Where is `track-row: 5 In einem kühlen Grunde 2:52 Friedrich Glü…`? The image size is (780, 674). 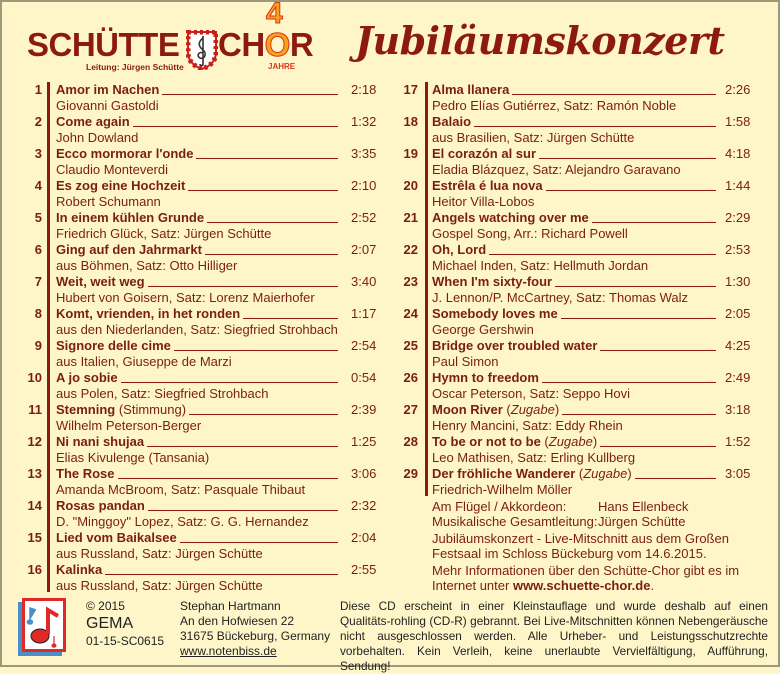
track-row: 5 In einem kühlen Grunde 2:52 Friedrich Glü… is located at coordinates (195, 226).